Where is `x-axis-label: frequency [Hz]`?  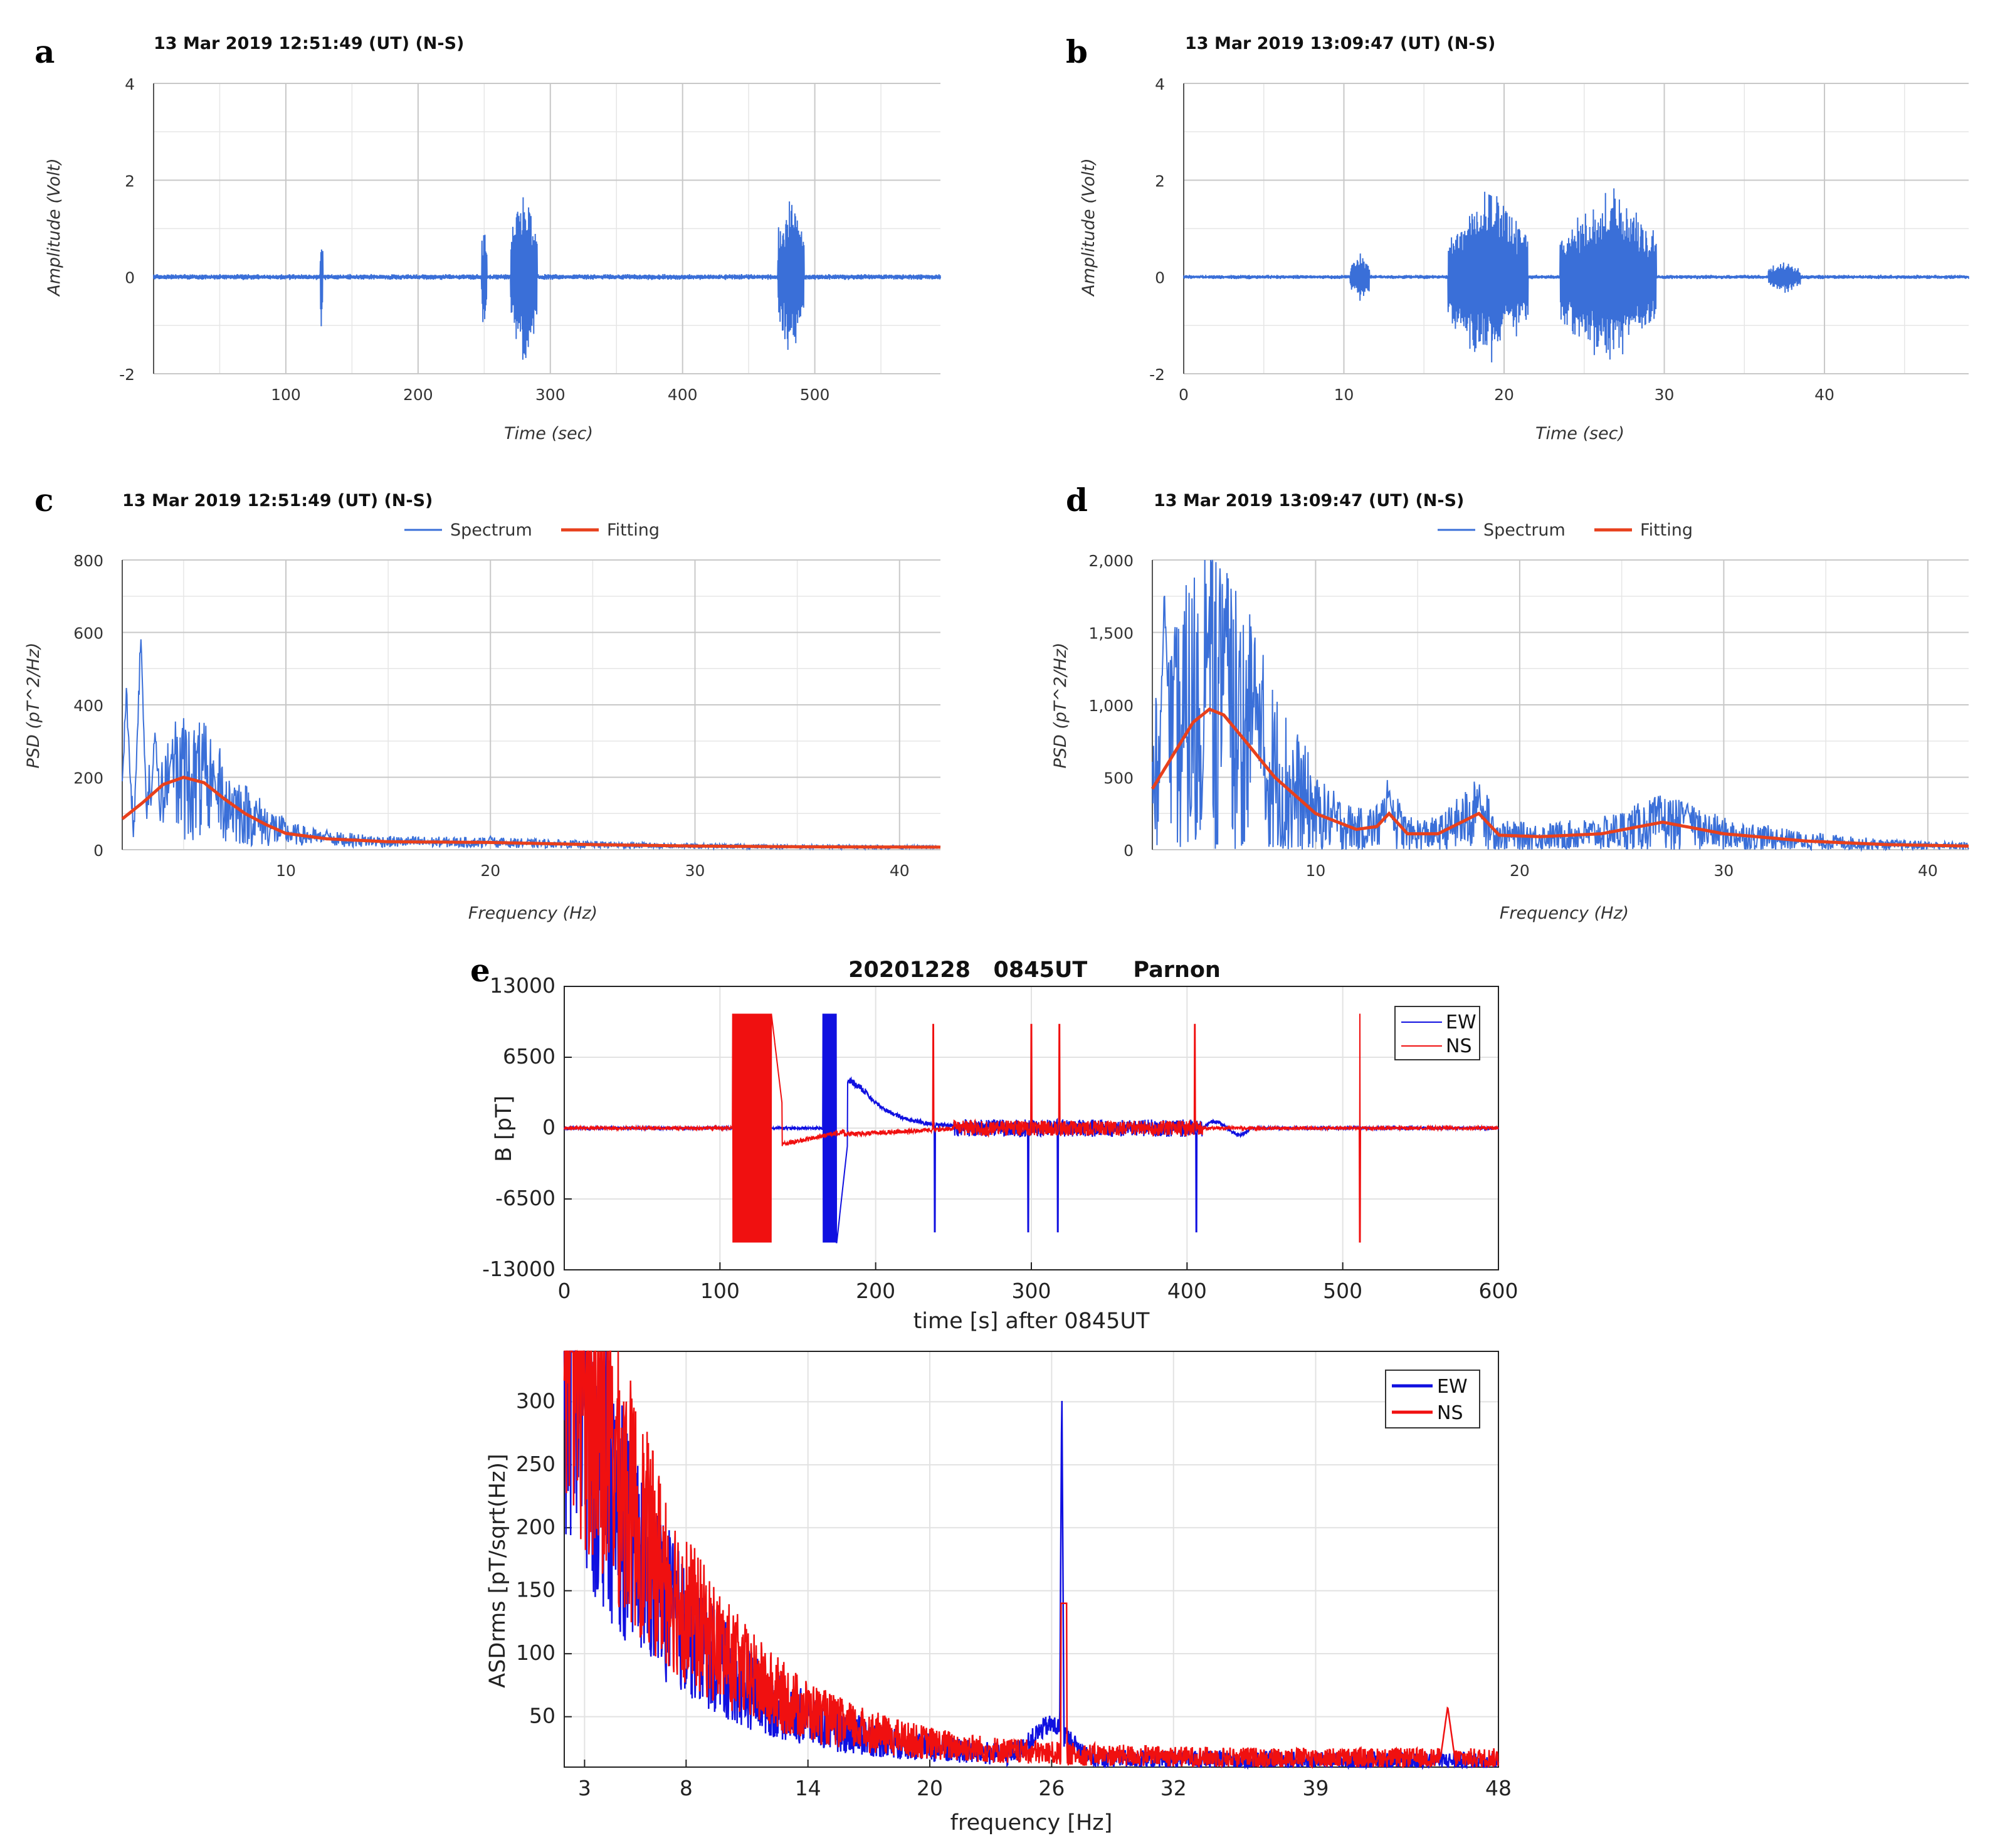 x-axis-label: frequency [Hz] is located at coordinates (1032, 1822).